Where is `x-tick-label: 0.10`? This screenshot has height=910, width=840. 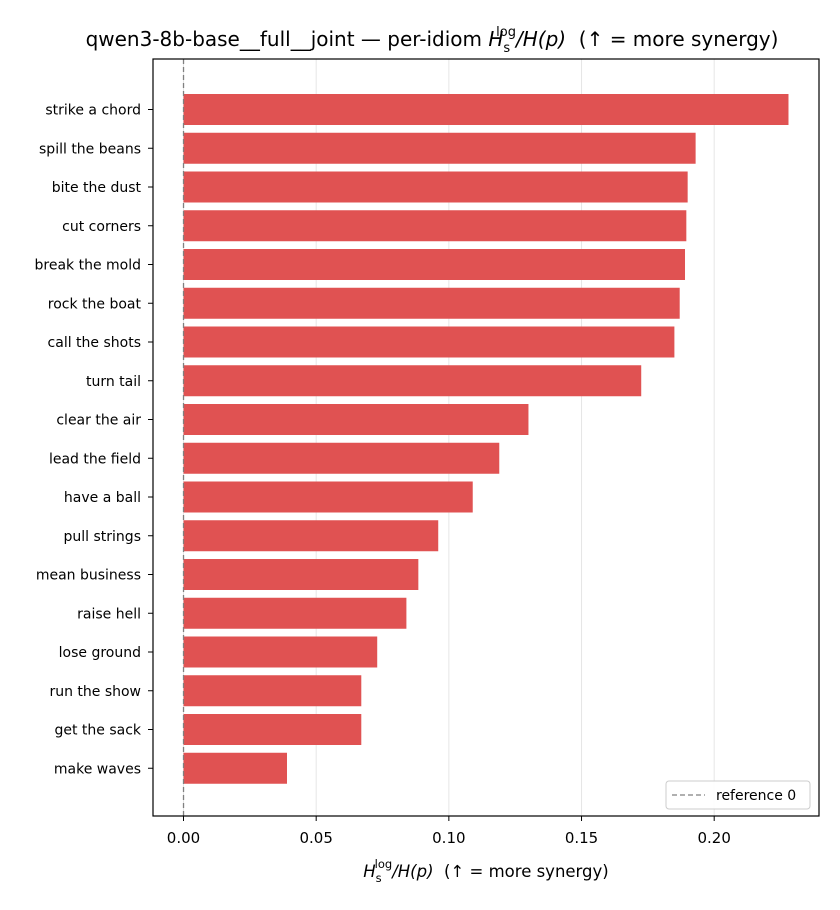 x-tick-label: 0.10 is located at coordinates (448, 838).